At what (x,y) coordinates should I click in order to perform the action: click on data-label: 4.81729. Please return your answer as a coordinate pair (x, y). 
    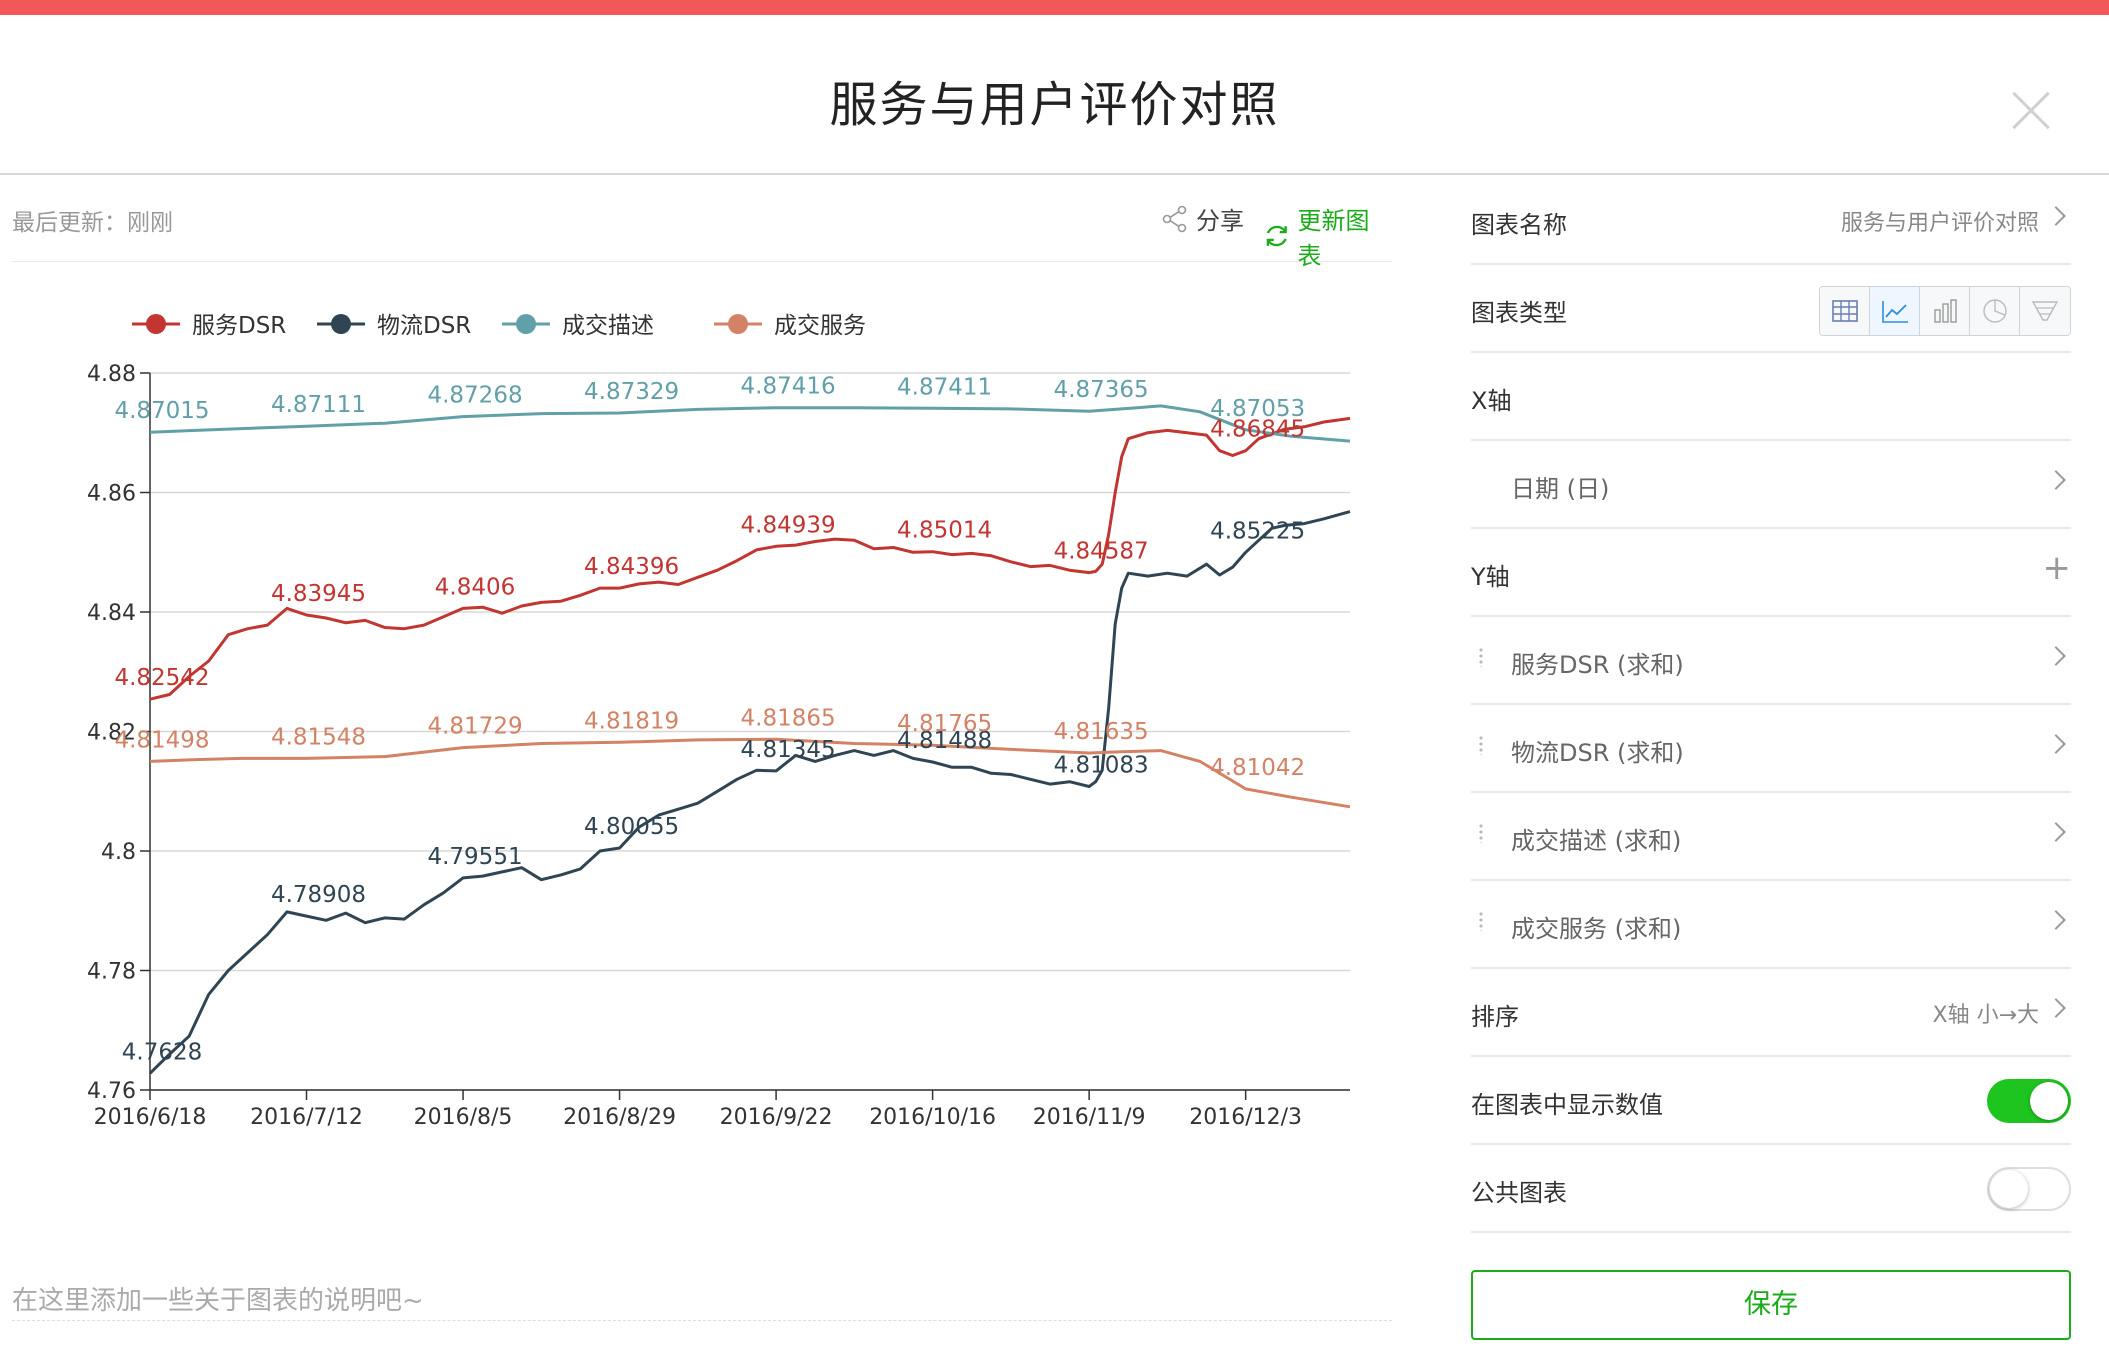
    Looking at the image, I should click on (474, 727).